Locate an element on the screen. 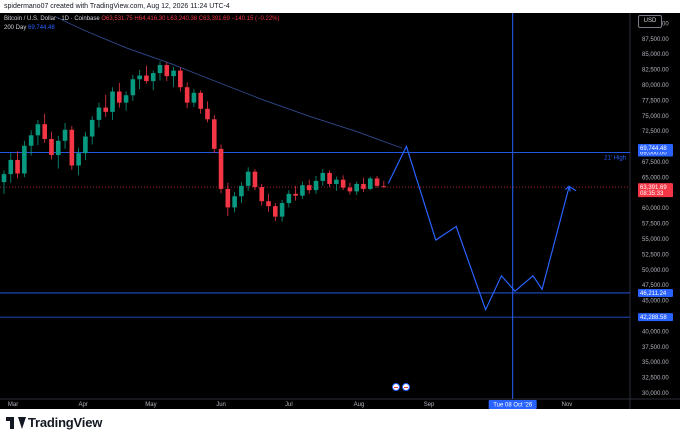  level-price-tag: 46,211.24 is located at coordinates (653, 294).